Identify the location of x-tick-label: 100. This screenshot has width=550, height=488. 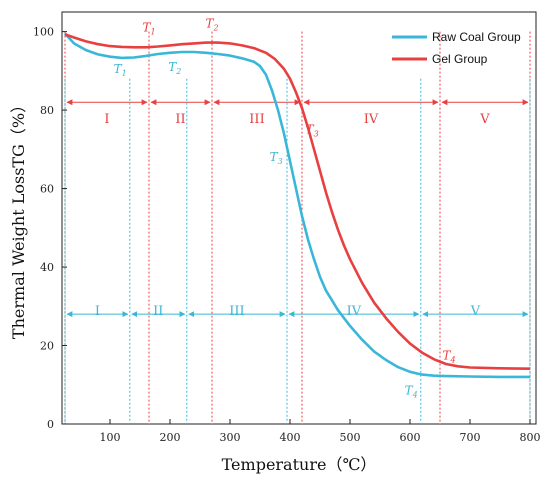
(110, 437).